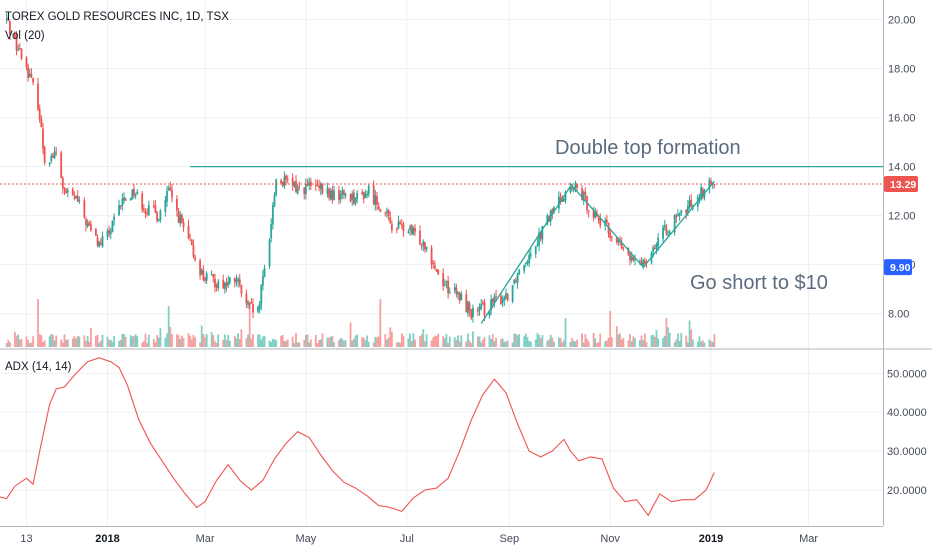 This screenshot has height=555, width=932. I want to click on volume-legend: Vol (20), so click(25, 36).